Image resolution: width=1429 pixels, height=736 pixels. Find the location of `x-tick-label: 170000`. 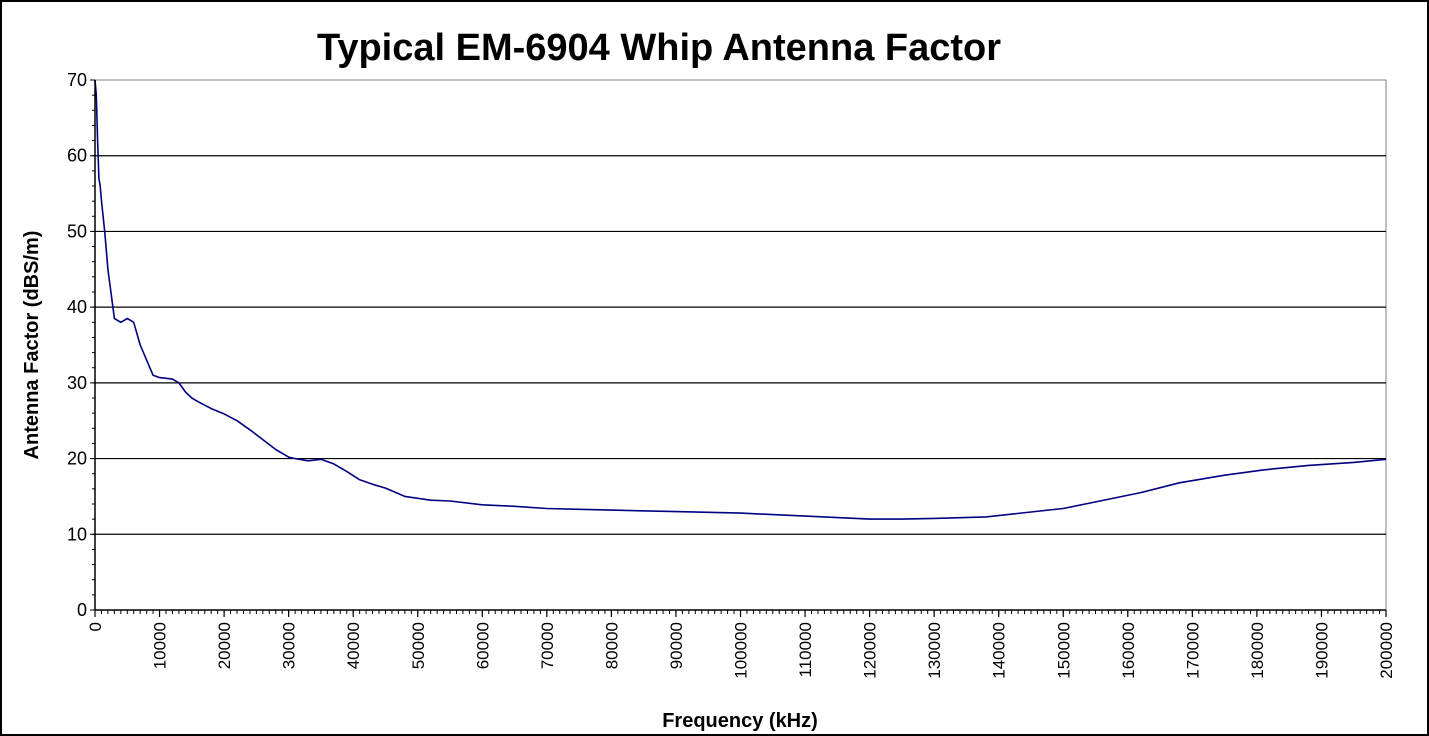

x-tick-label: 170000 is located at coordinates (1192, 650).